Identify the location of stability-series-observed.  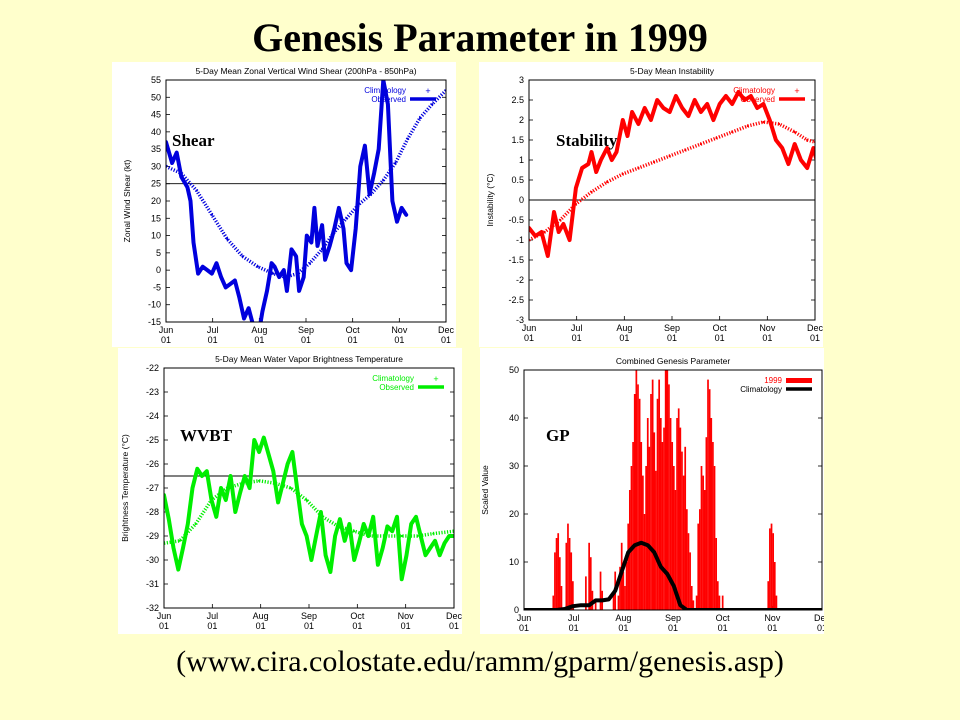
(672, 174).